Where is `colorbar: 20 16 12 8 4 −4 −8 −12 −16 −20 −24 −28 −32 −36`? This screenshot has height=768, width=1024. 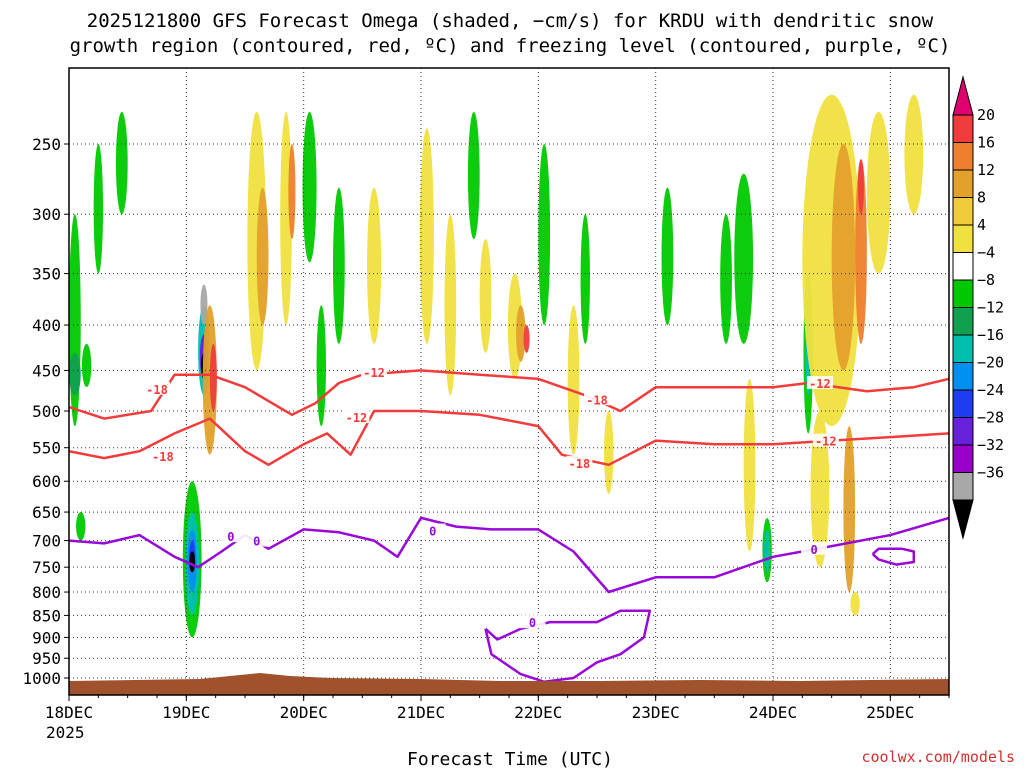 colorbar: 20 16 12 8 4 −4 −8 −12 −16 −20 −24 −28 −32 −36 is located at coordinates (978, 307).